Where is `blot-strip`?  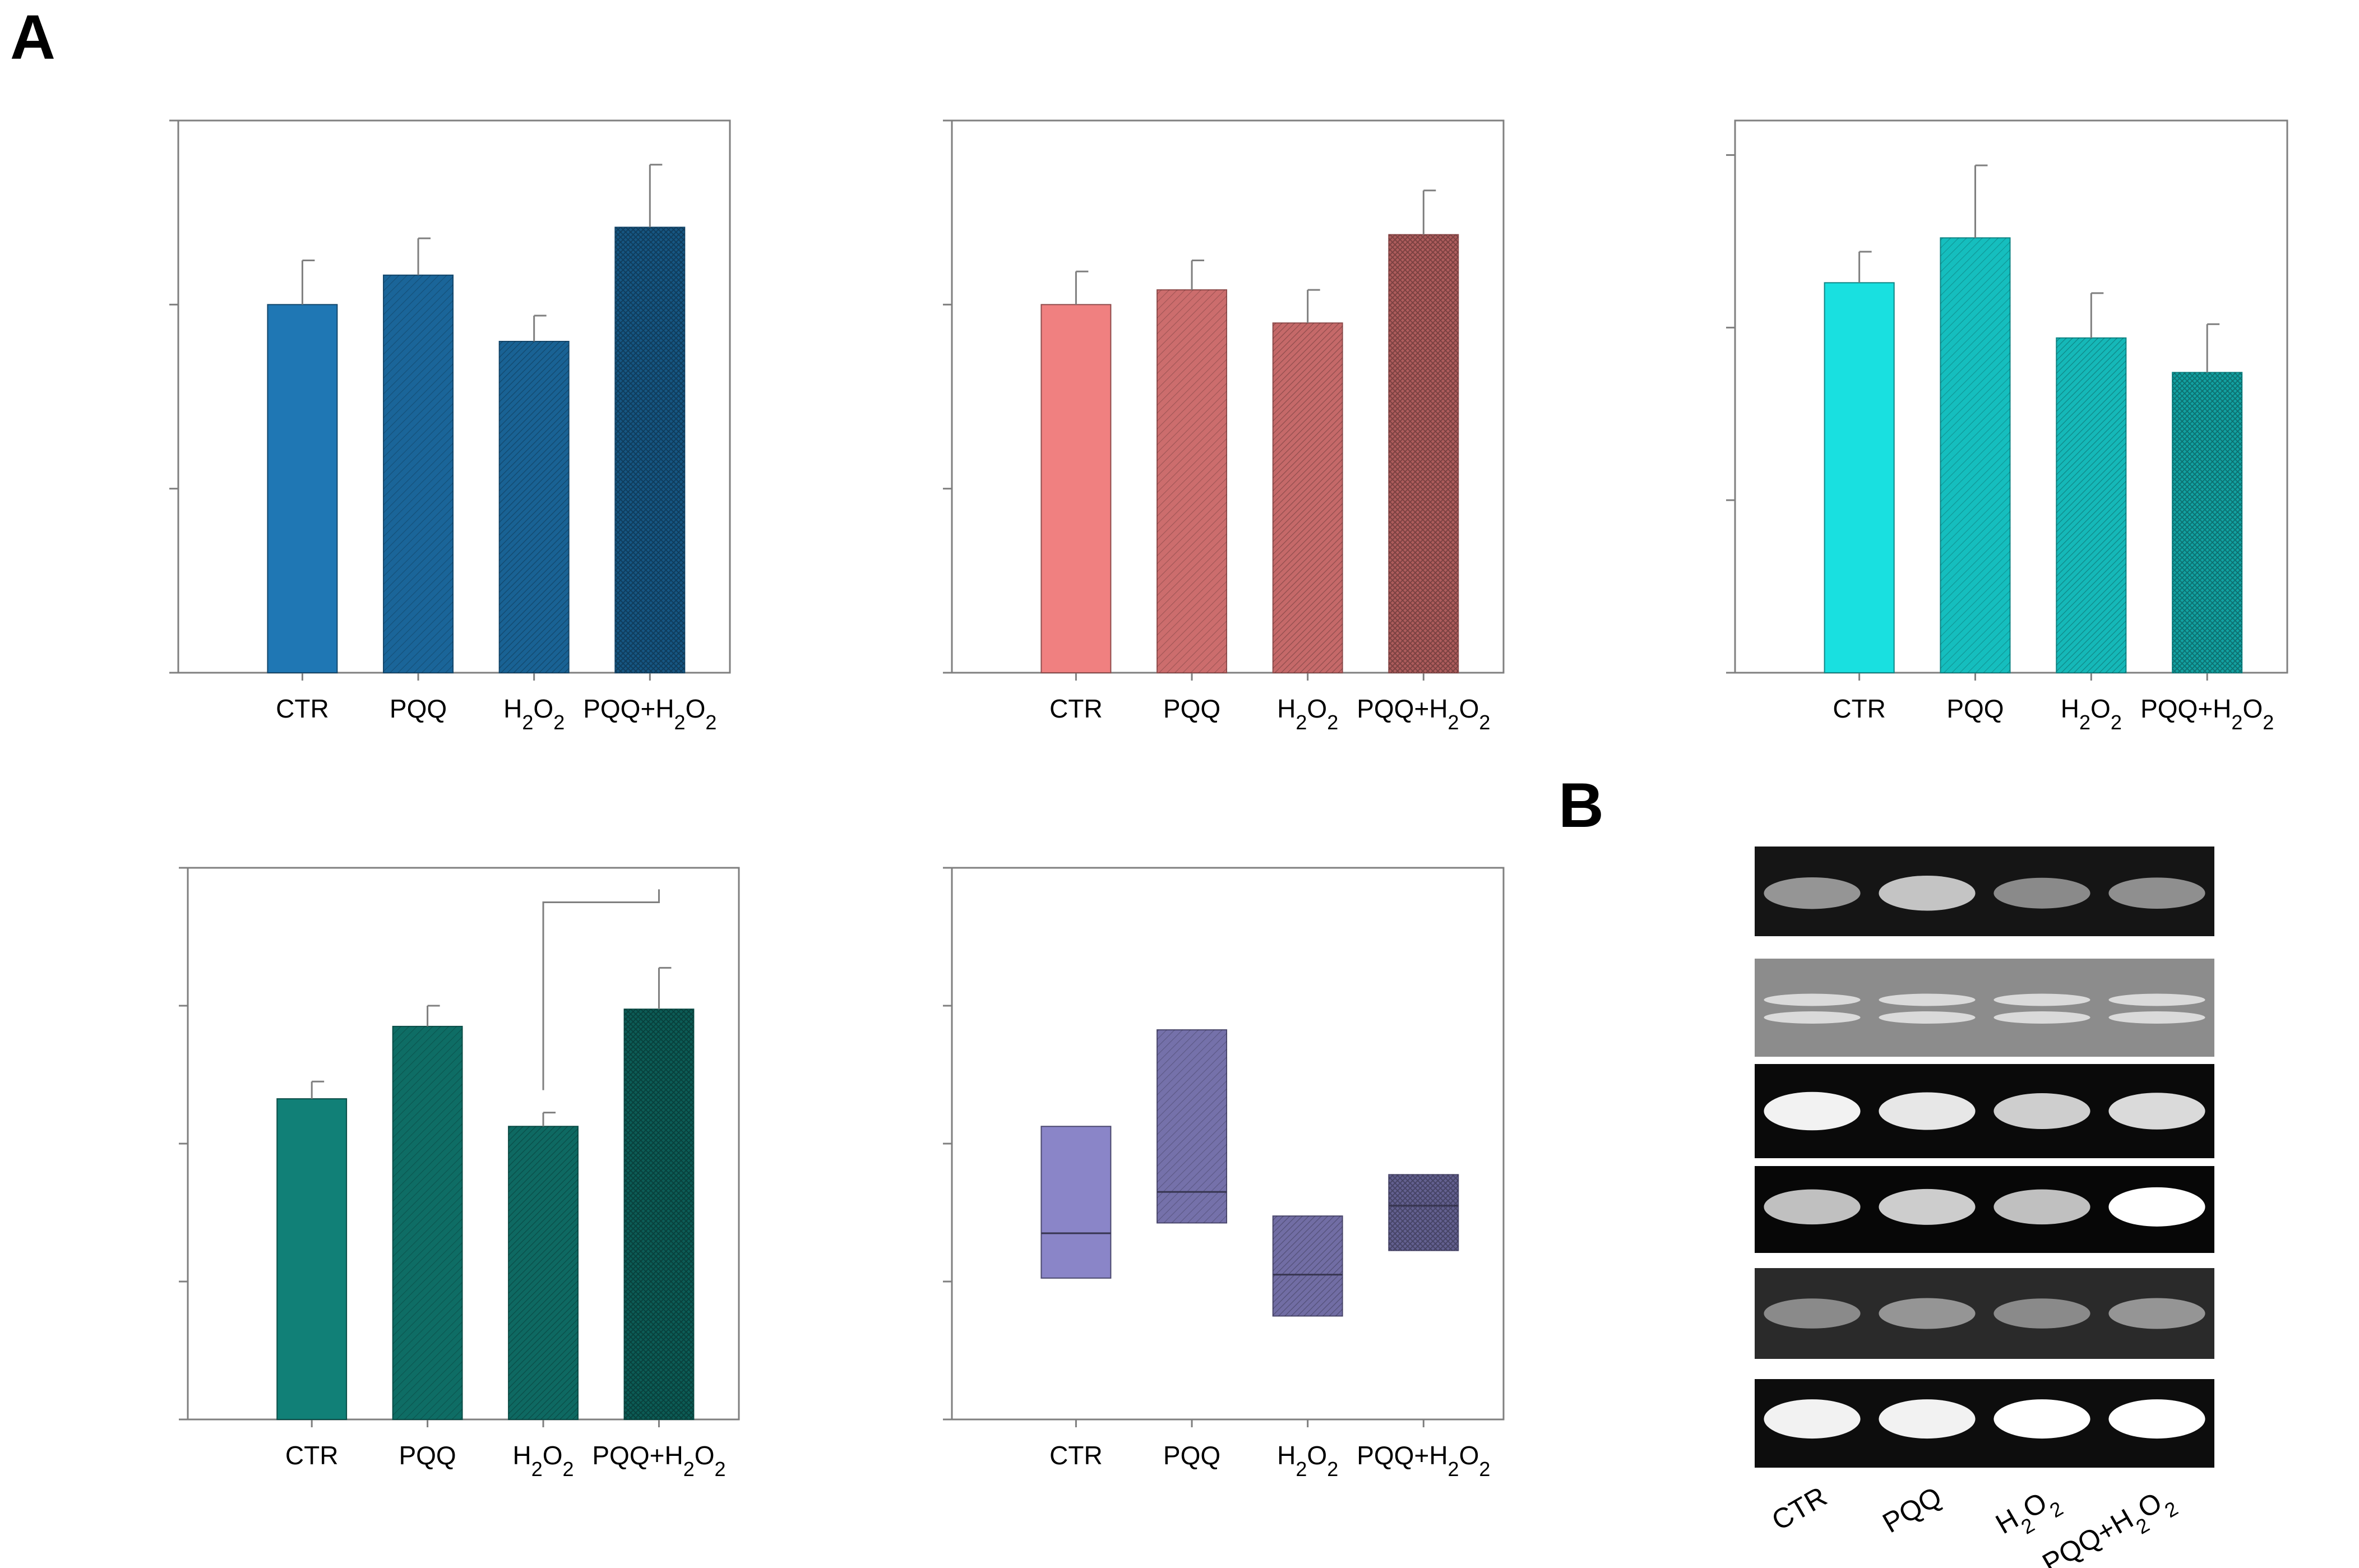
blot-strip is located at coordinates (1985, 1008).